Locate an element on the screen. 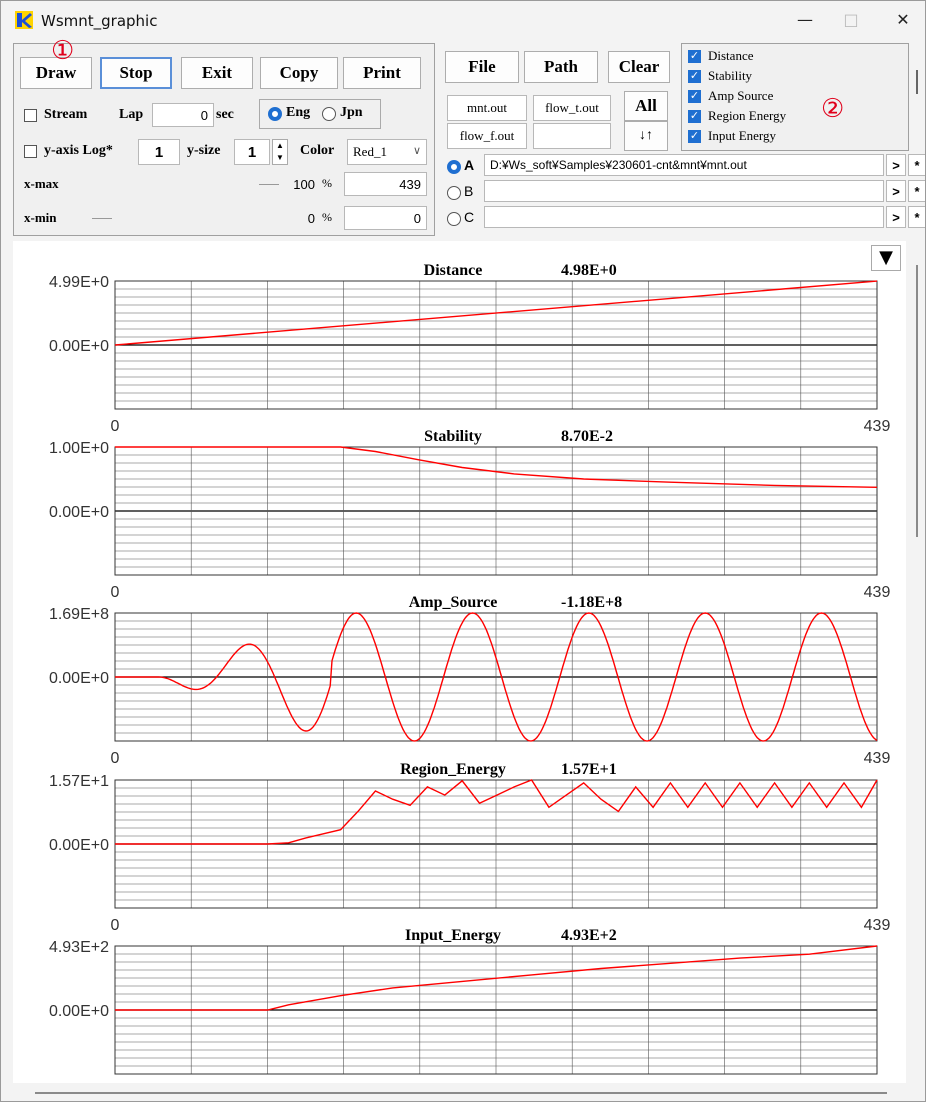  slot-b-star-button: * is located at coordinates (916, 191).